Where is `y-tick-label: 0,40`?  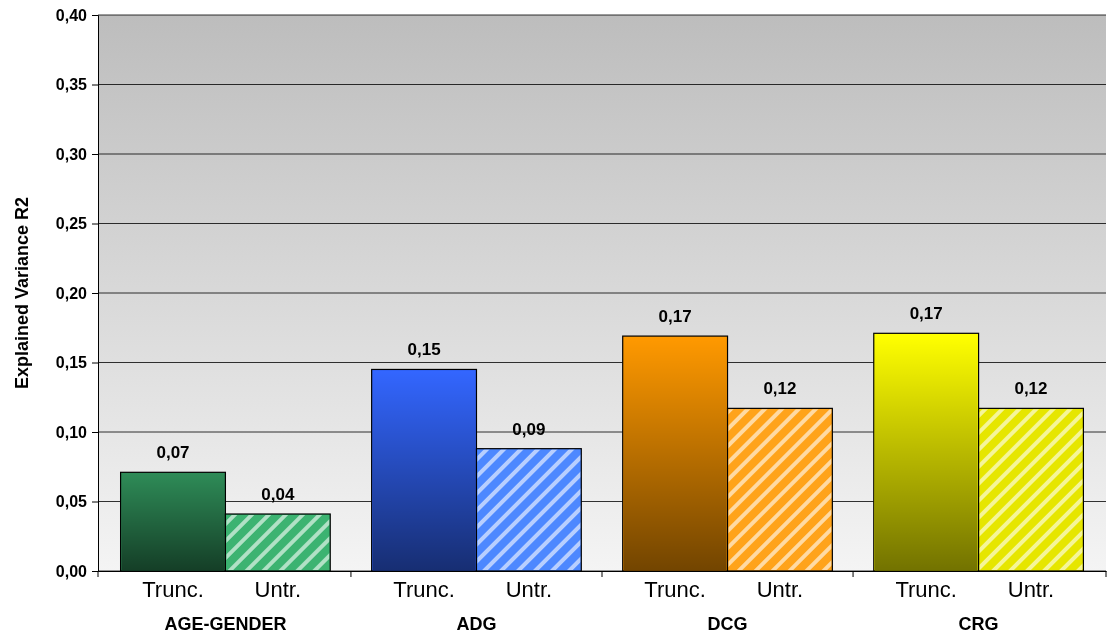 y-tick-label: 0,40 is located at coordinates (71, 15).